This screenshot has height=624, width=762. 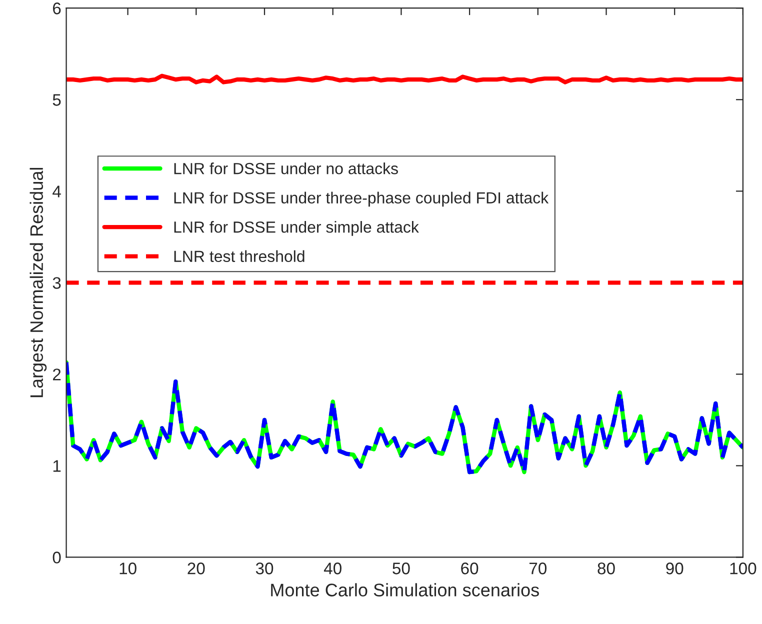 What do you see at coordinates (405, 589) in the screenshot?
I see `x-axis-title: Monte Carlo Simulation scenarios` at bounding box center [405, 589].